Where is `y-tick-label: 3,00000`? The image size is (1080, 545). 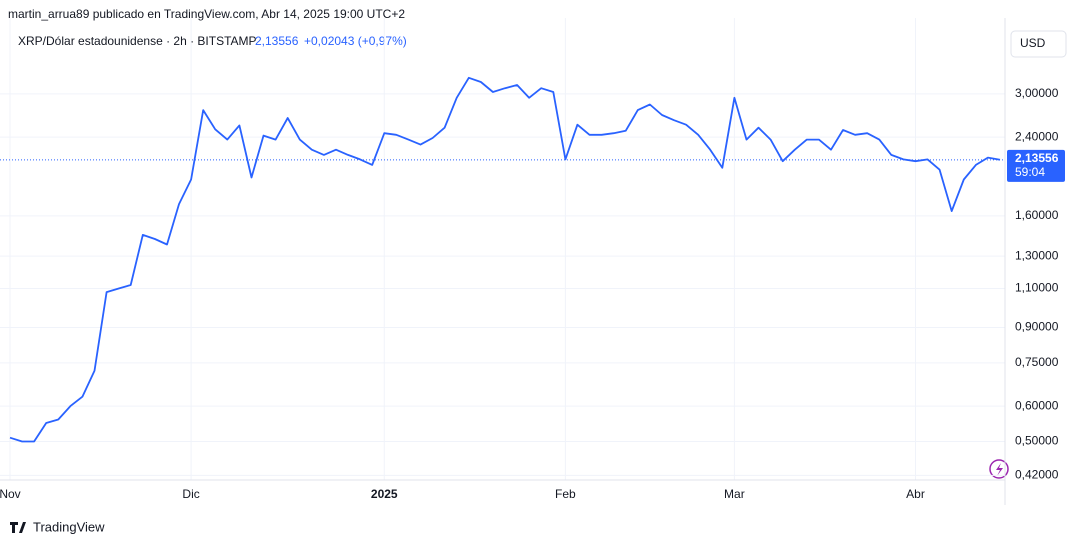 y-tick-label: 3,00000 is located at coordinates (1037, 93).